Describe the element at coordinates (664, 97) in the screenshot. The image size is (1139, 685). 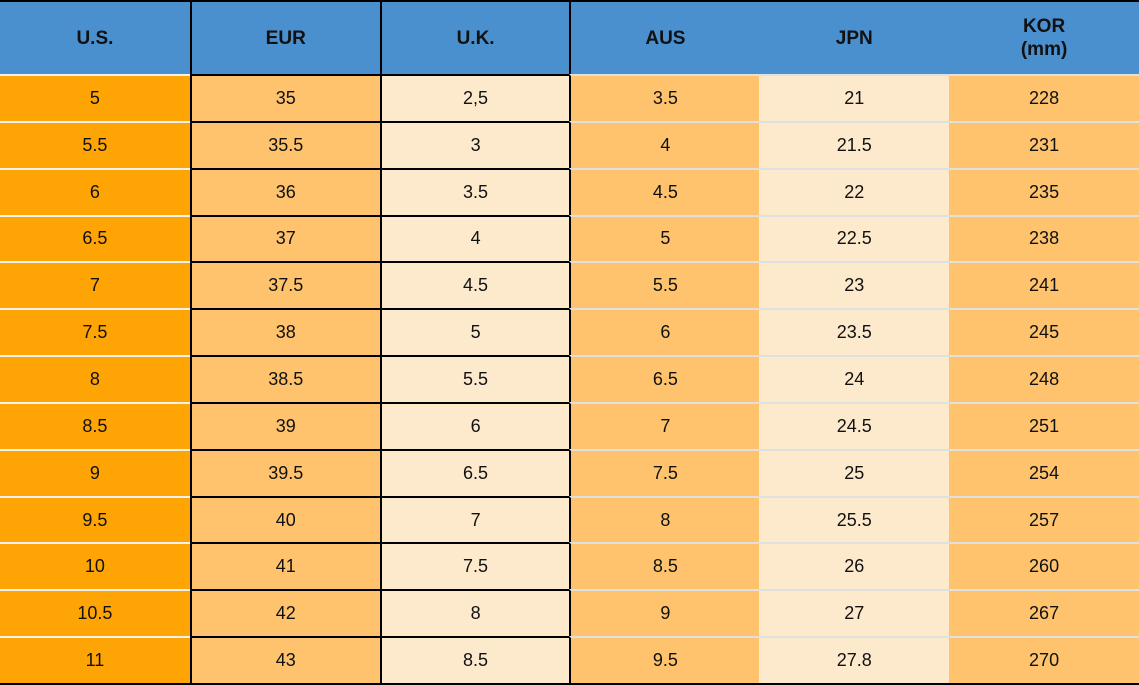
I see `cell-aus: 3.5` at that location.